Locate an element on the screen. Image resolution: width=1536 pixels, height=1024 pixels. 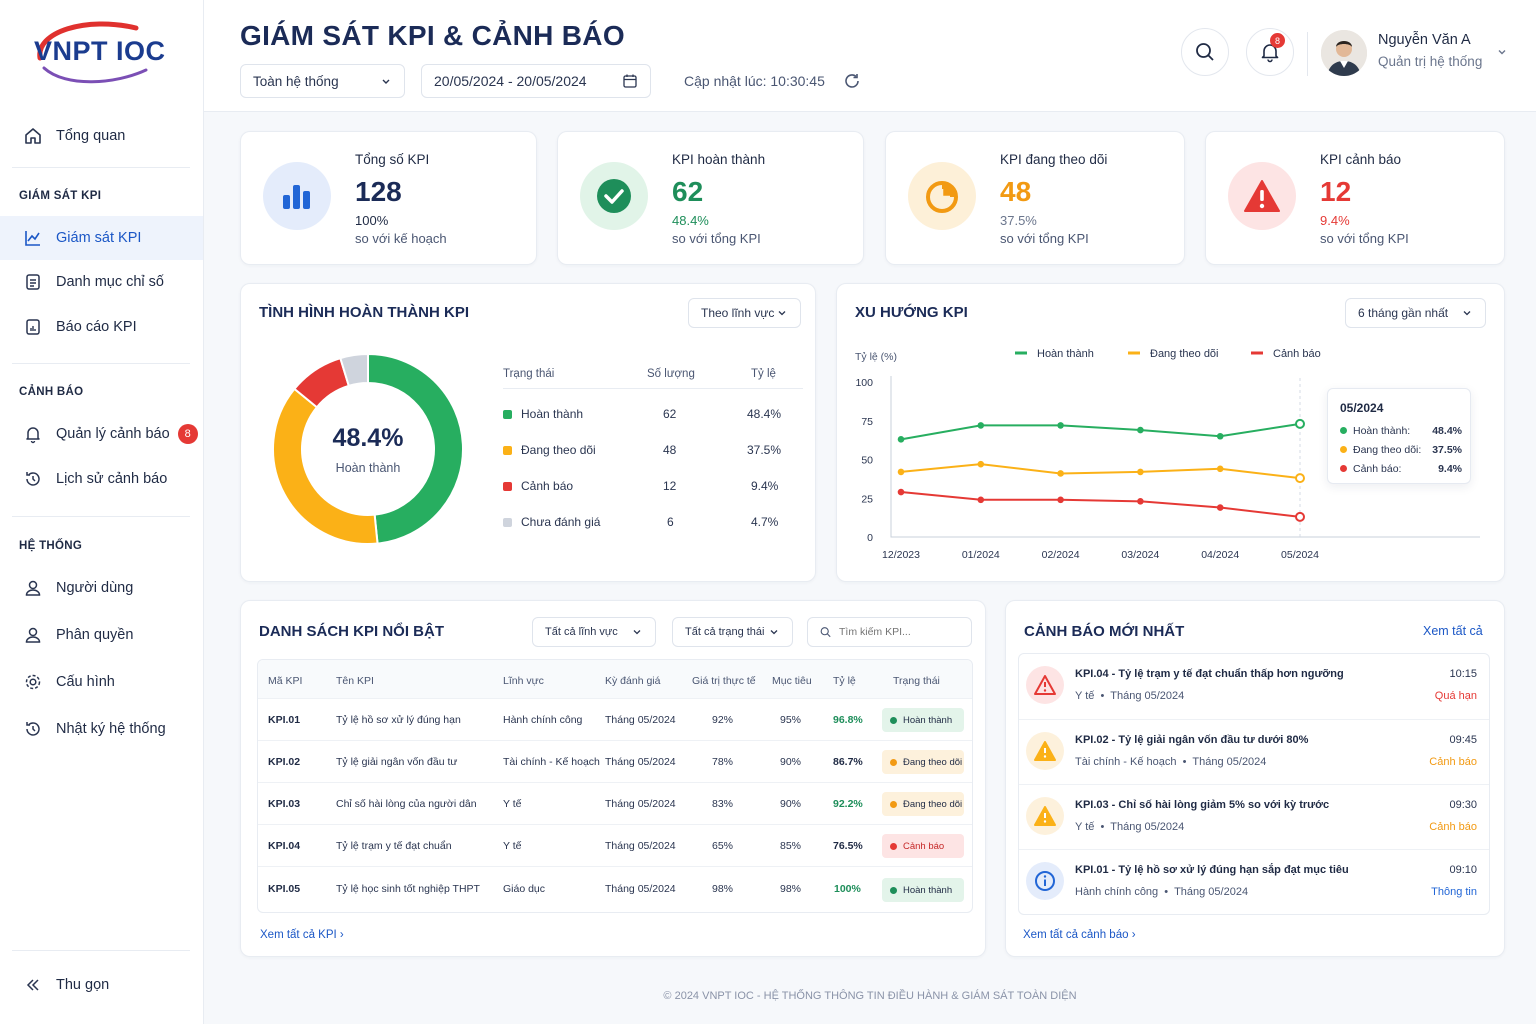
report-icon is located at coordinates (33, 327).